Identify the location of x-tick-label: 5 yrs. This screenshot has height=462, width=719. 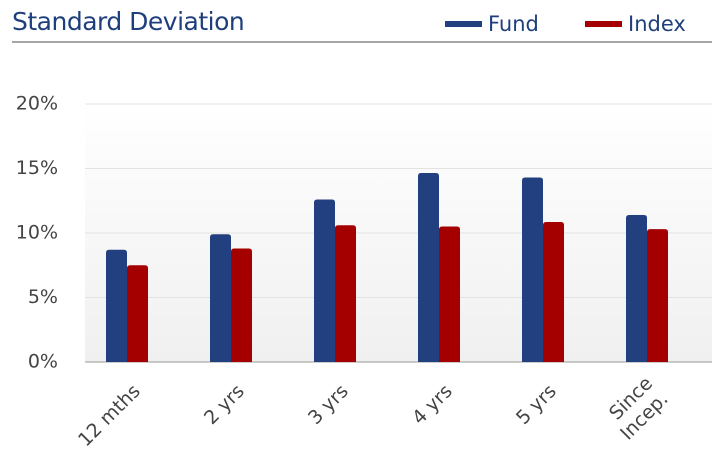
(536, 404).